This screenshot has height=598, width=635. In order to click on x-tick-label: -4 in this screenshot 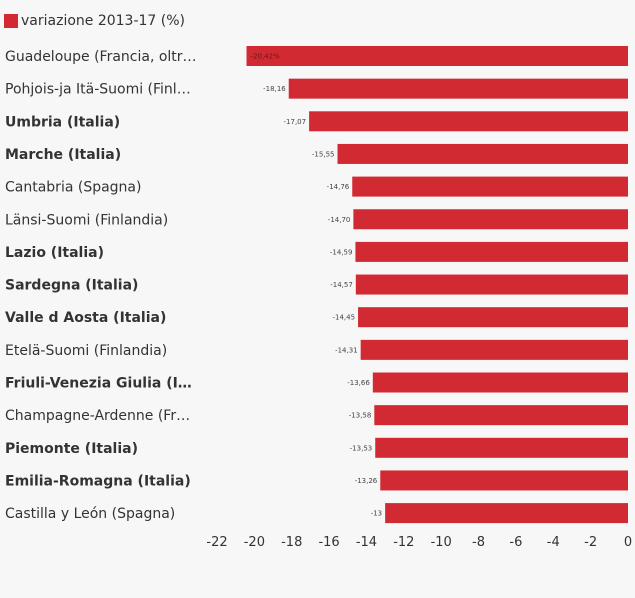, I will do `click(553, 542)`.